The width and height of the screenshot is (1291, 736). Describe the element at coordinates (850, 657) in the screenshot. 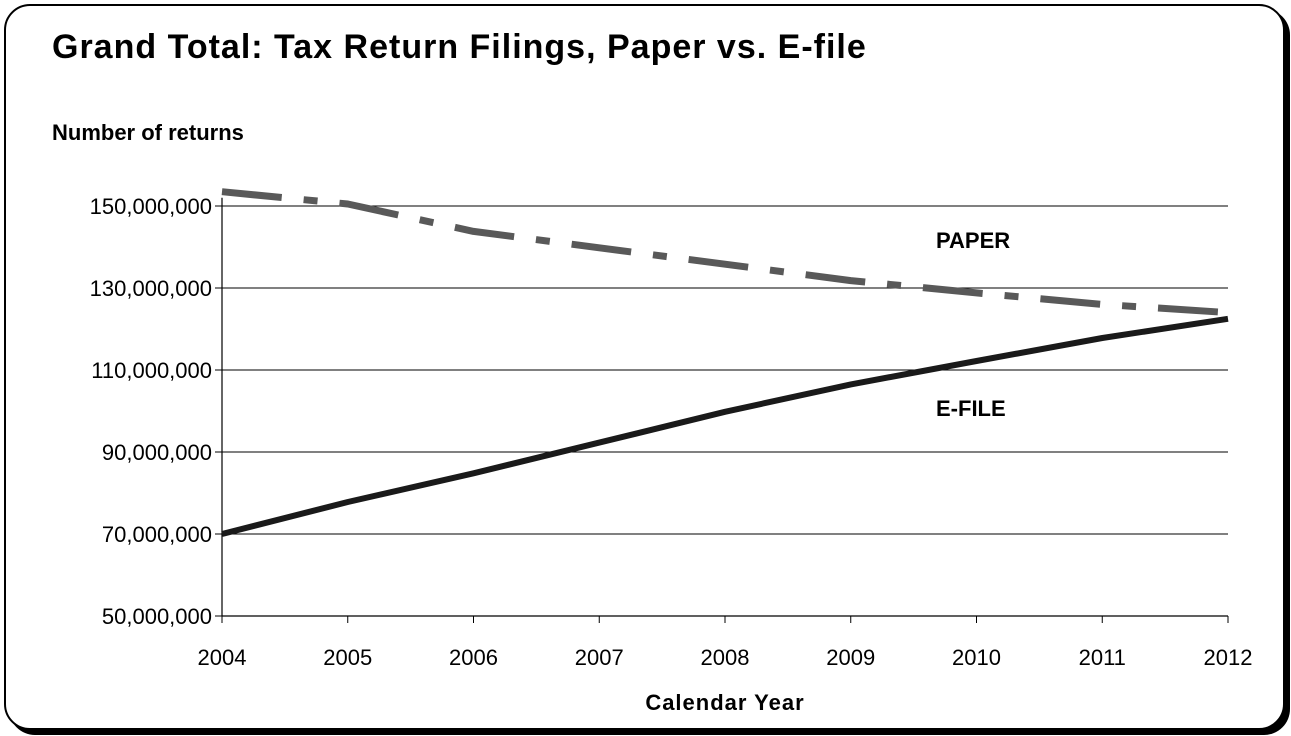

I see `x-tick-label: 2009` at that location.